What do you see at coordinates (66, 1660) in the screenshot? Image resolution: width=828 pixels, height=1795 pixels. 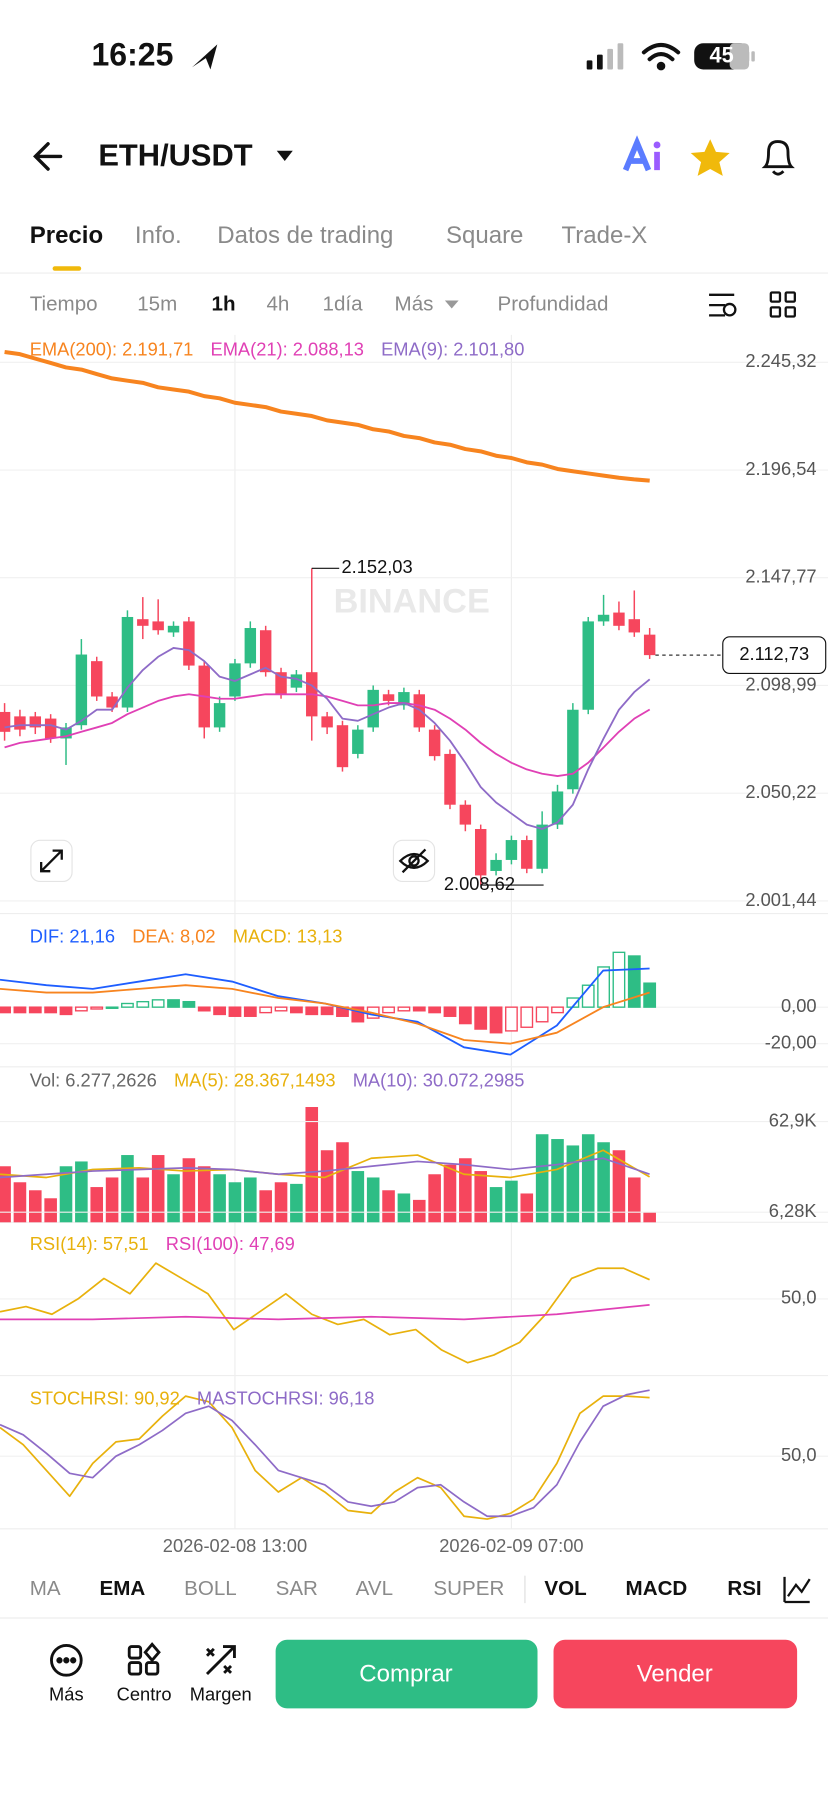 I see `more-icon` at bounding box center [66, 1660].